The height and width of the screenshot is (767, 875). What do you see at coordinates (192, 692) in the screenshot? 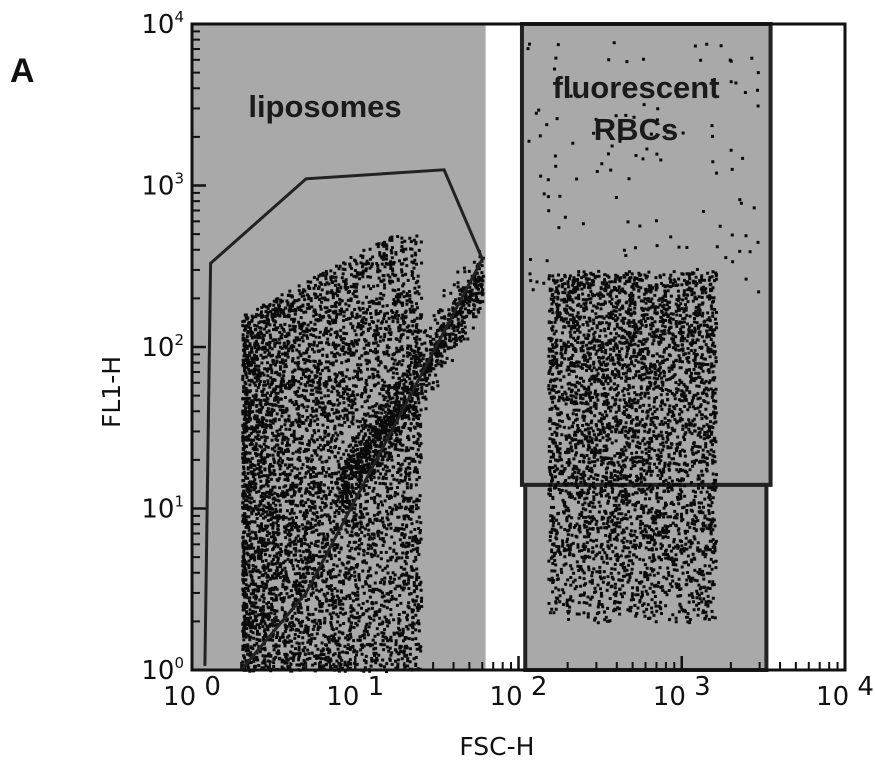
I see `x-tick-label: 10 0` at bounding box center [192, 692].